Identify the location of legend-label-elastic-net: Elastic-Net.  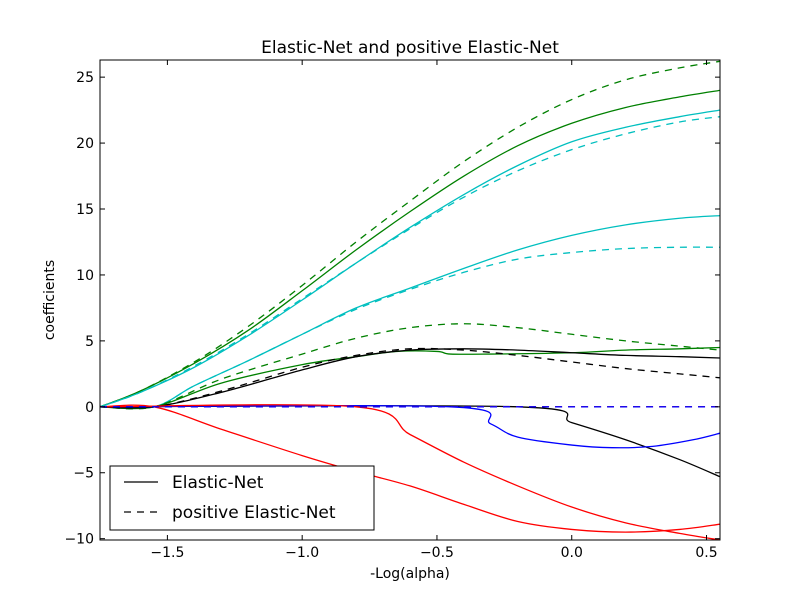
(218, 483).